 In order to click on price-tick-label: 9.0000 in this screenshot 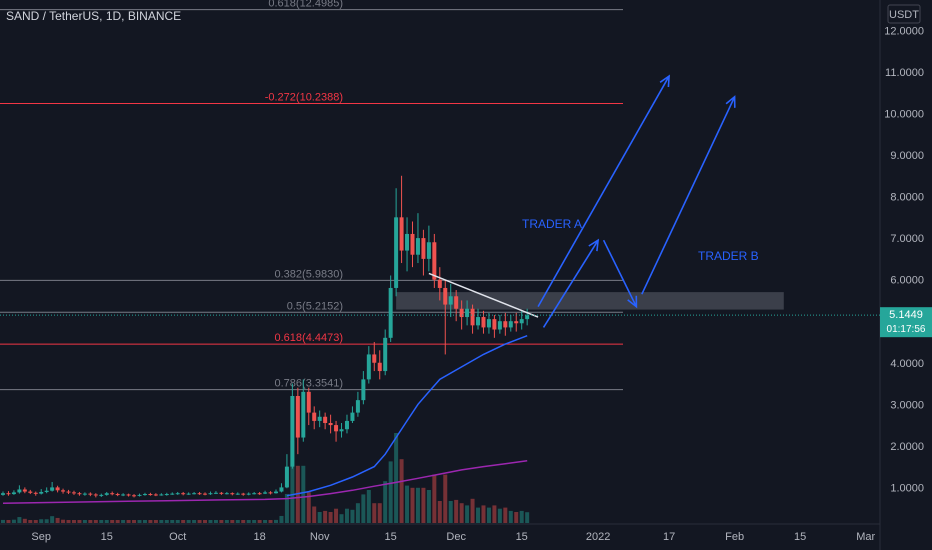, I will do `click(907, 156)`.